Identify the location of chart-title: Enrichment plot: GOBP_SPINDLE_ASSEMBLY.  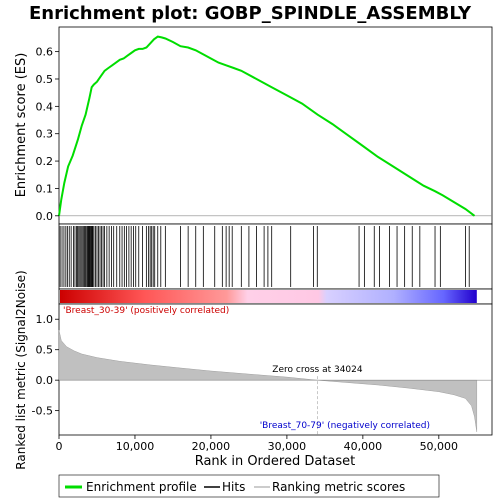
(250, 13).